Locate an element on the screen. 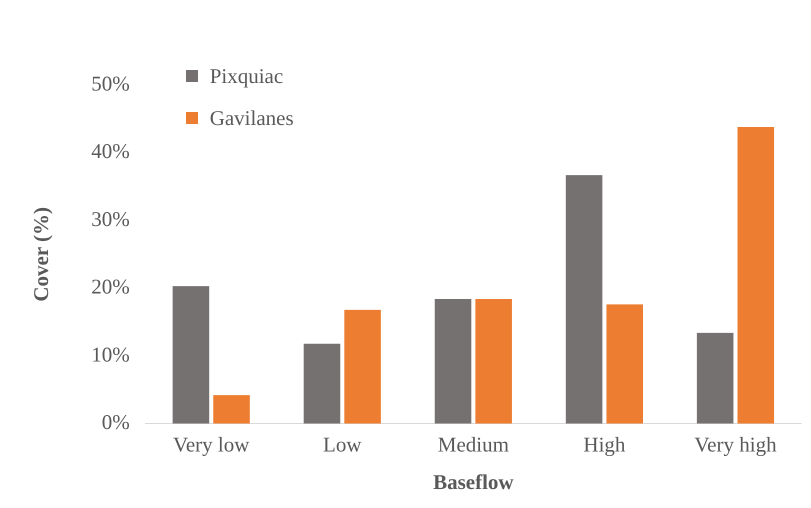  legend-label: Gavilanes is located at coordinates (252, 118).